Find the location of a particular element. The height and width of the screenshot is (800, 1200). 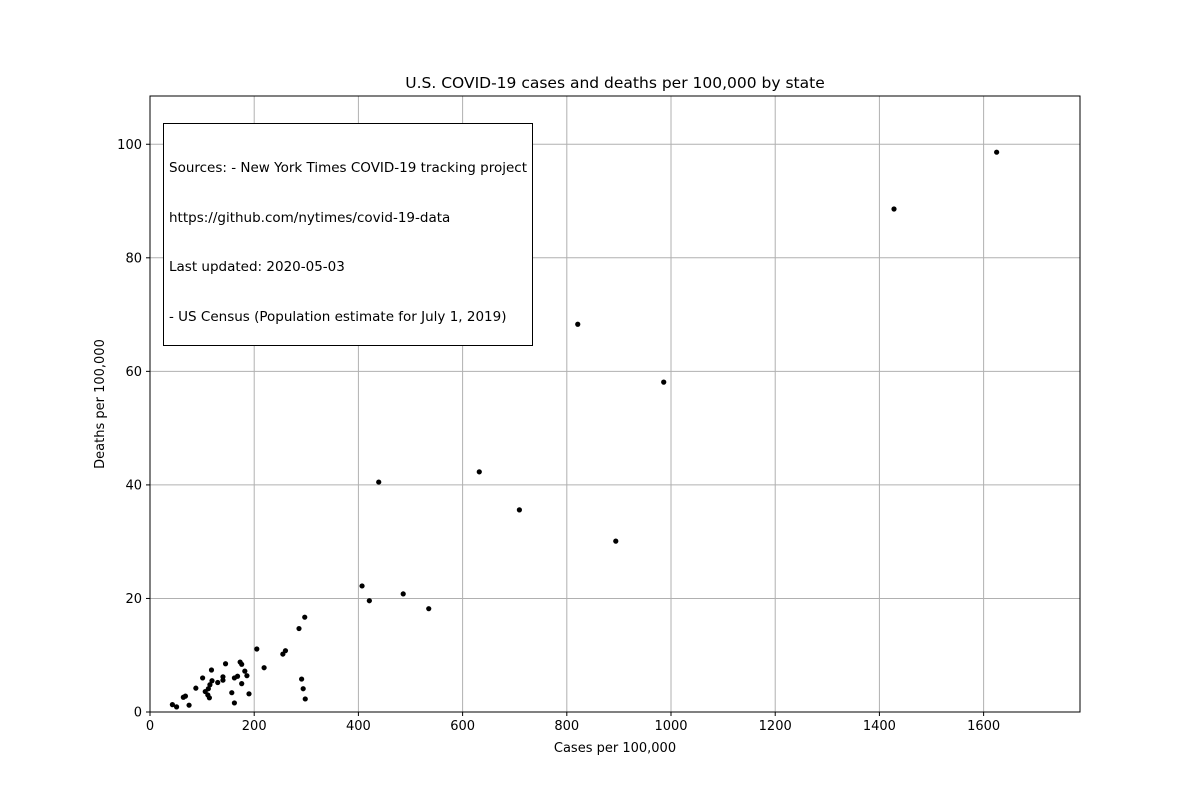

y-tick-label: 0 is located at coordinates (138, 713).